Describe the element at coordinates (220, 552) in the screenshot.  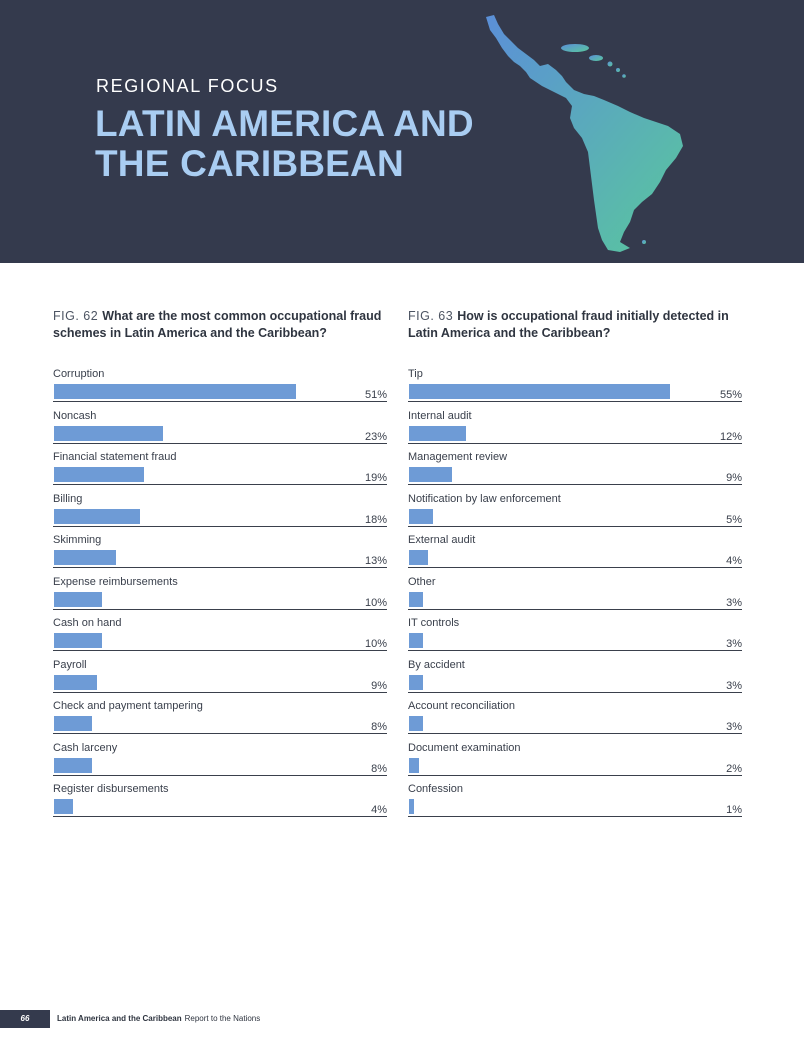
I see `fig62-row: Skimming 13%` at that location.